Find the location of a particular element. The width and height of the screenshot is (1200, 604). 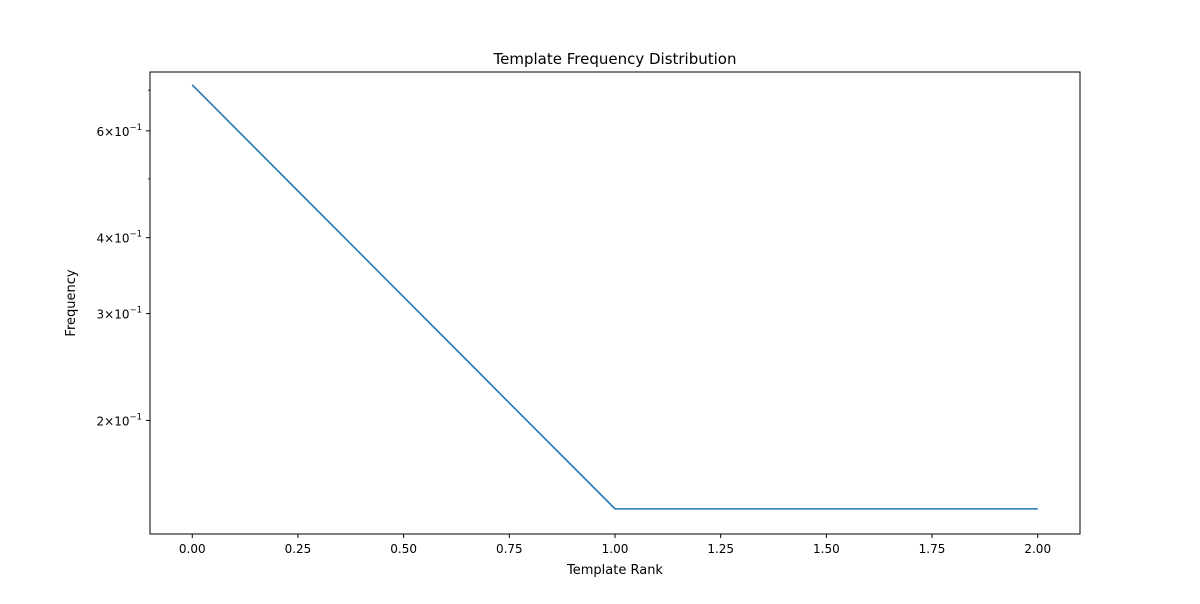

y-tick-label: 3×10⁻¹ is located at coordinates (120, 314).